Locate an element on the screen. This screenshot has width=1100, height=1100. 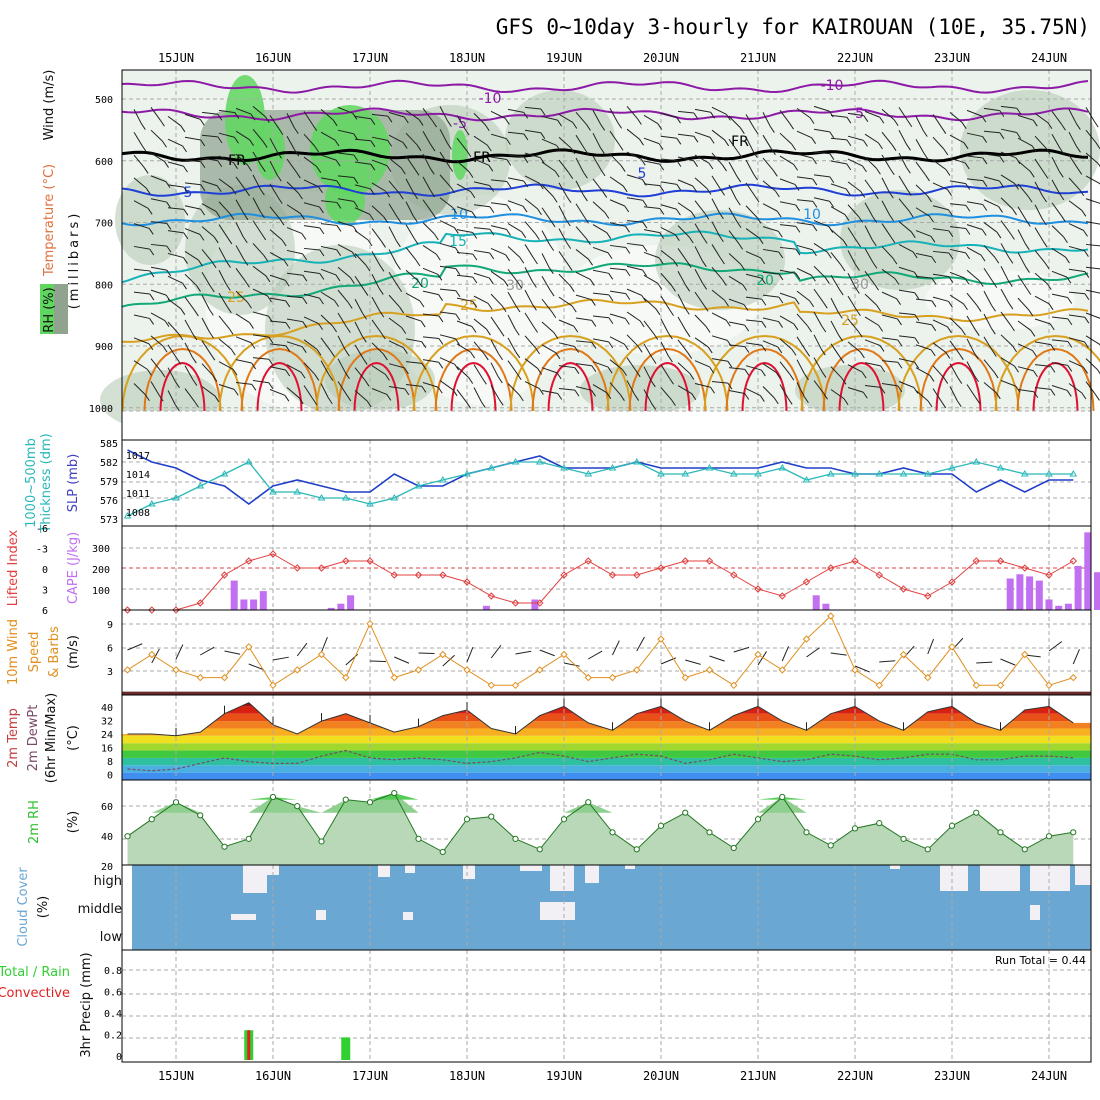
date-label-bottom: 18JUN is located at coordinates (467, 1076).